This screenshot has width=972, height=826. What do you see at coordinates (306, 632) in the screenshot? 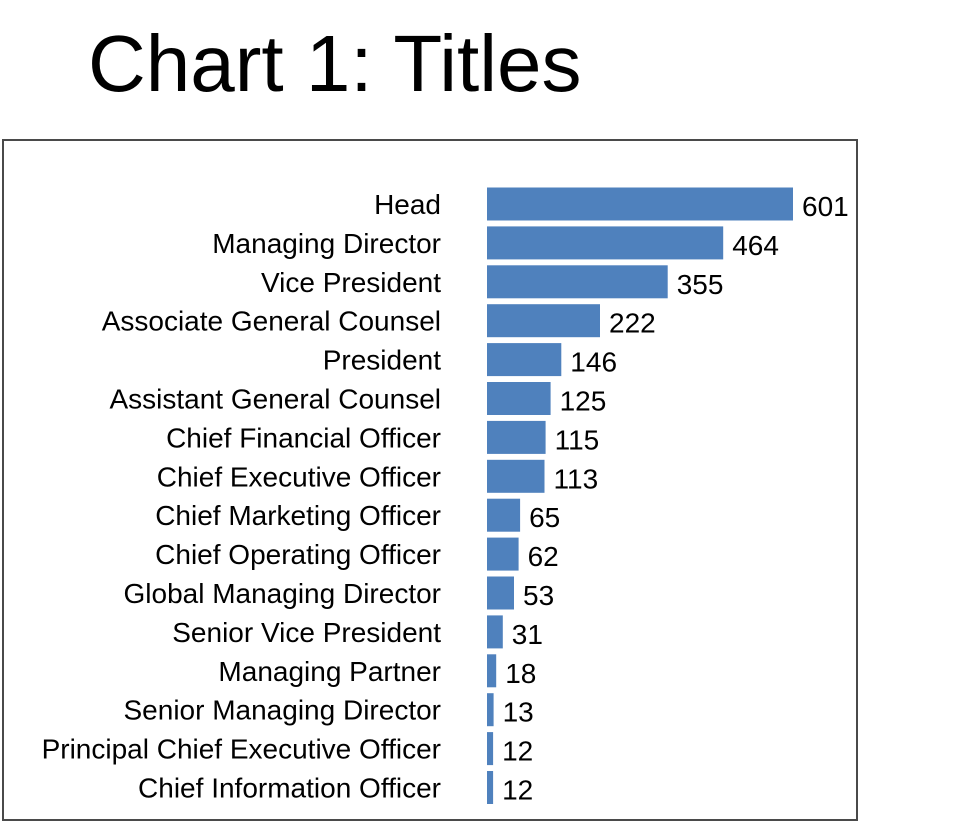
I see `category-label: Senior Vice President` at bounding box center [306, 632].